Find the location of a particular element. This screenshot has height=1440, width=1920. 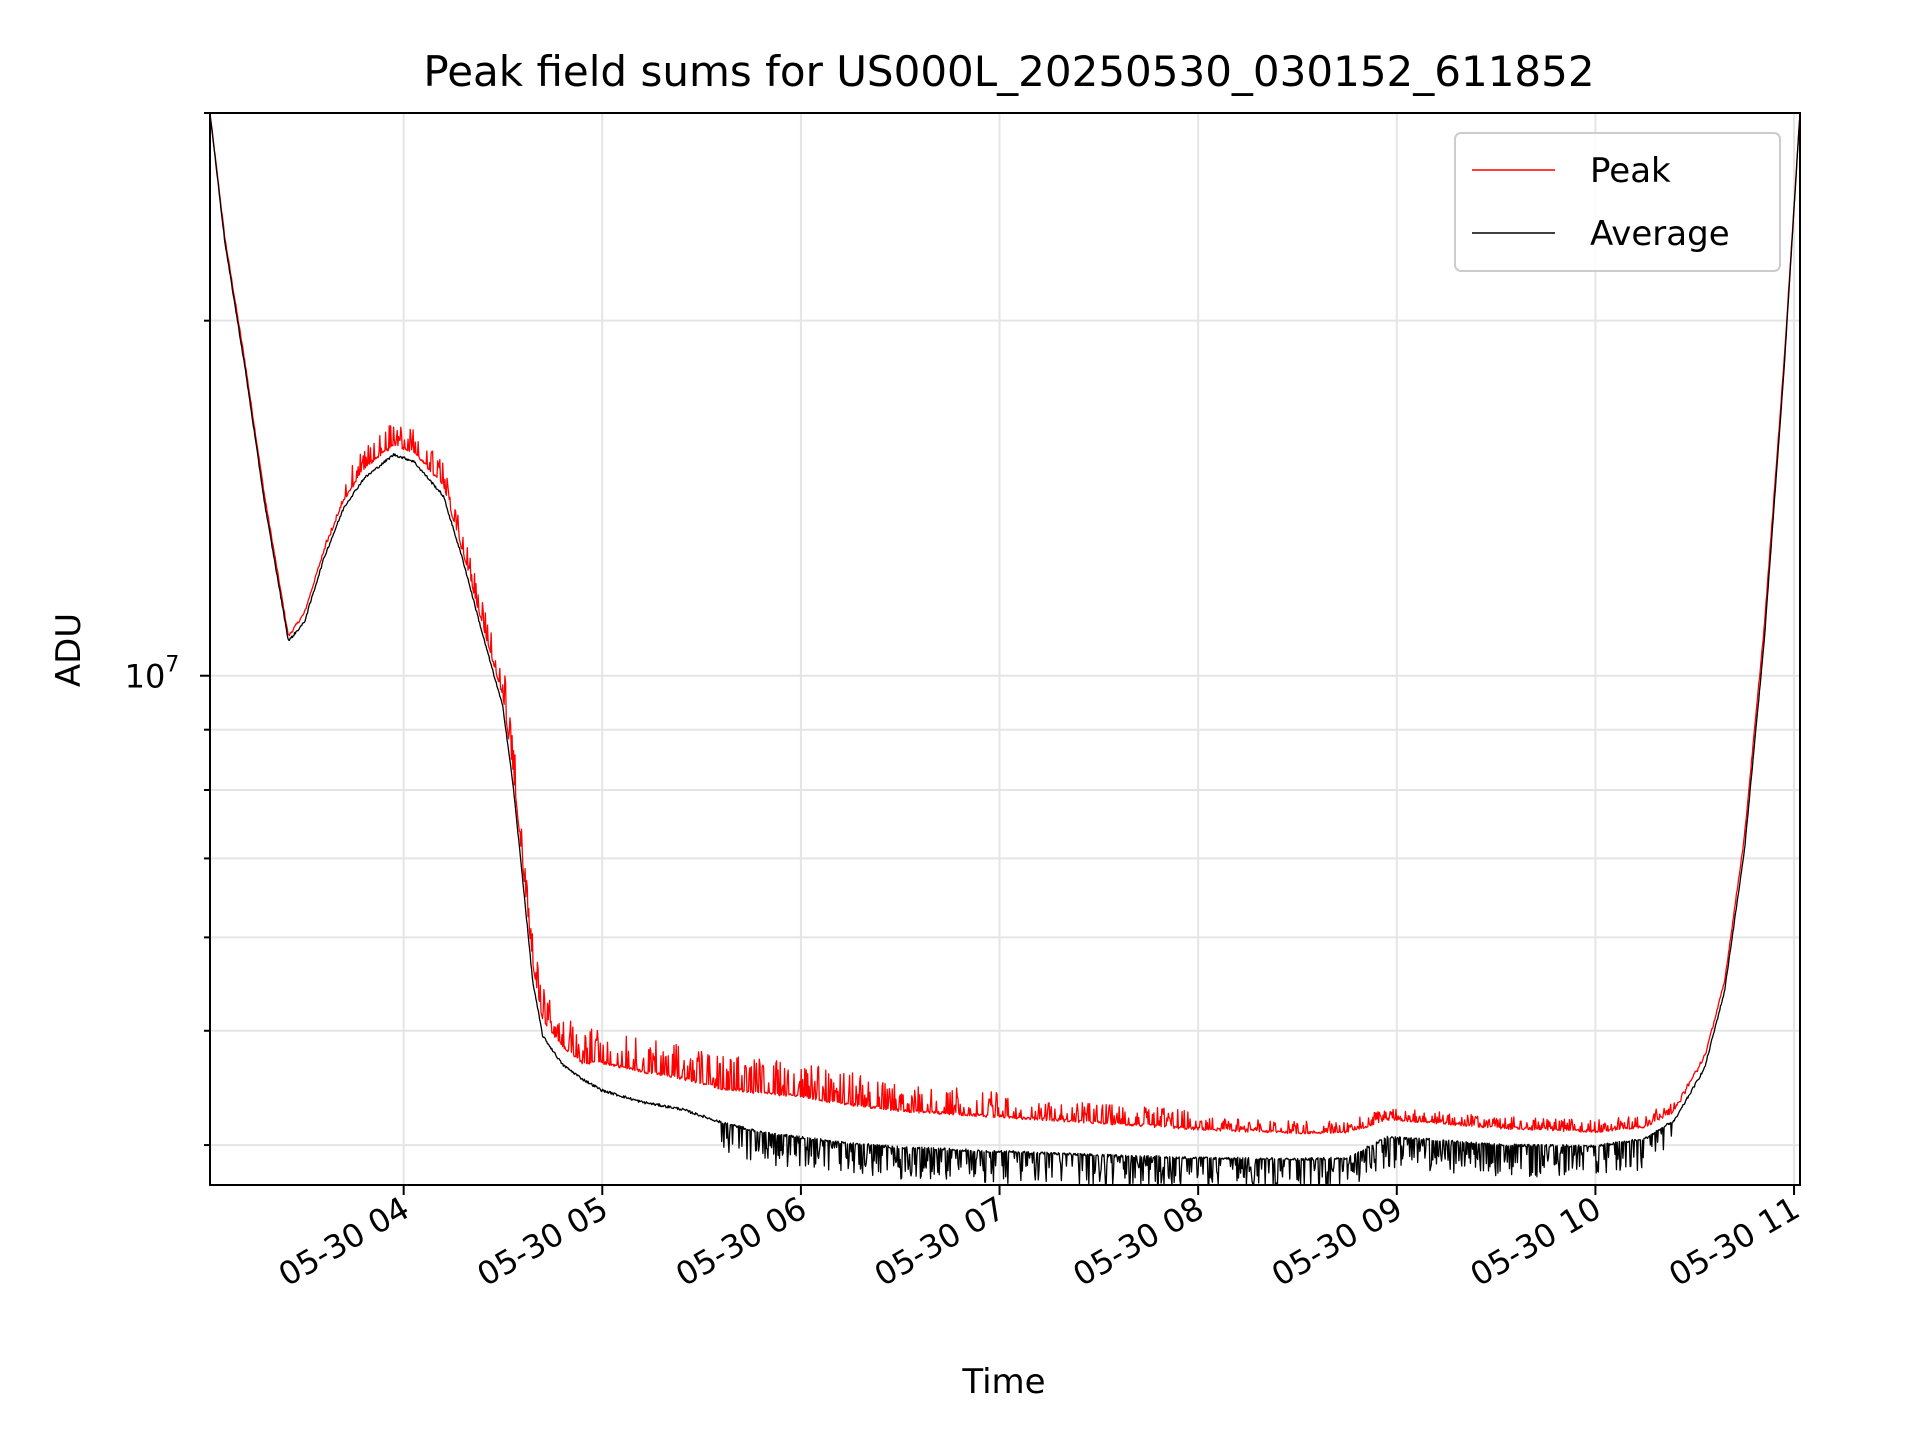

legend-label-peak: Peak is located at coordinates (1630, 171).